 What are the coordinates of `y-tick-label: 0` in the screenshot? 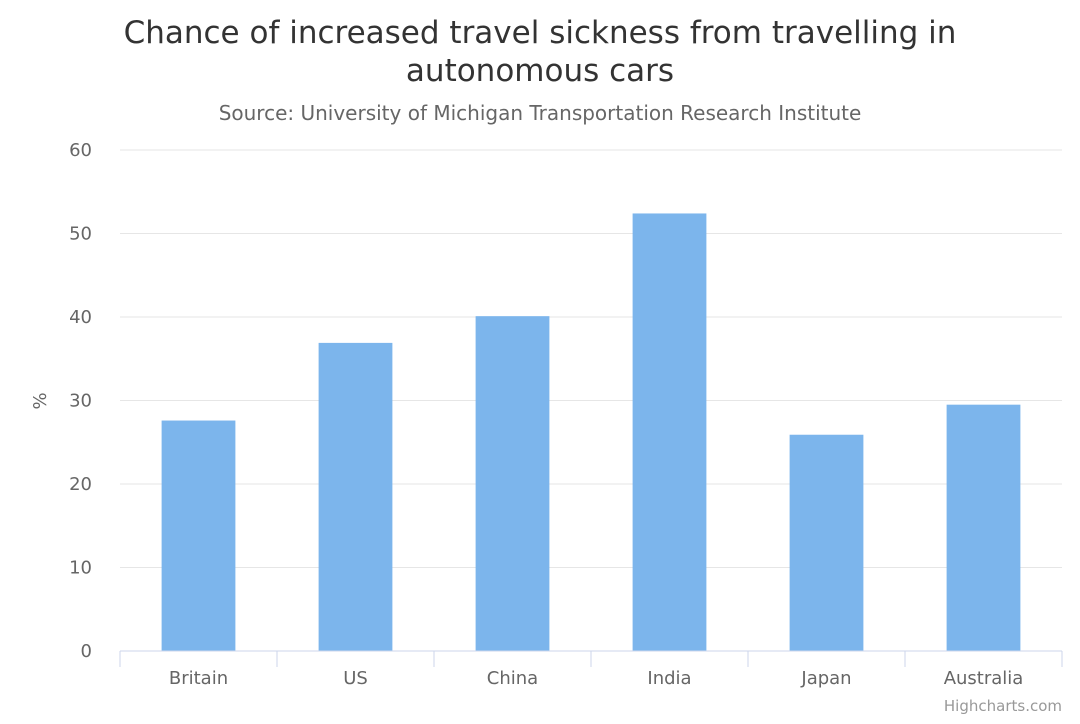 It's located at (86, 651).